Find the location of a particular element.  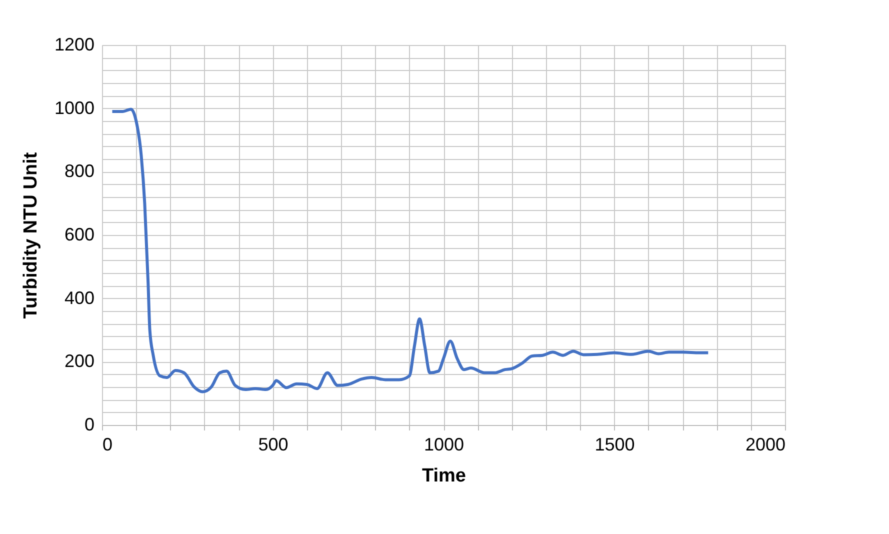

y-tick-label: 400 is located at coordinates (79, 298).